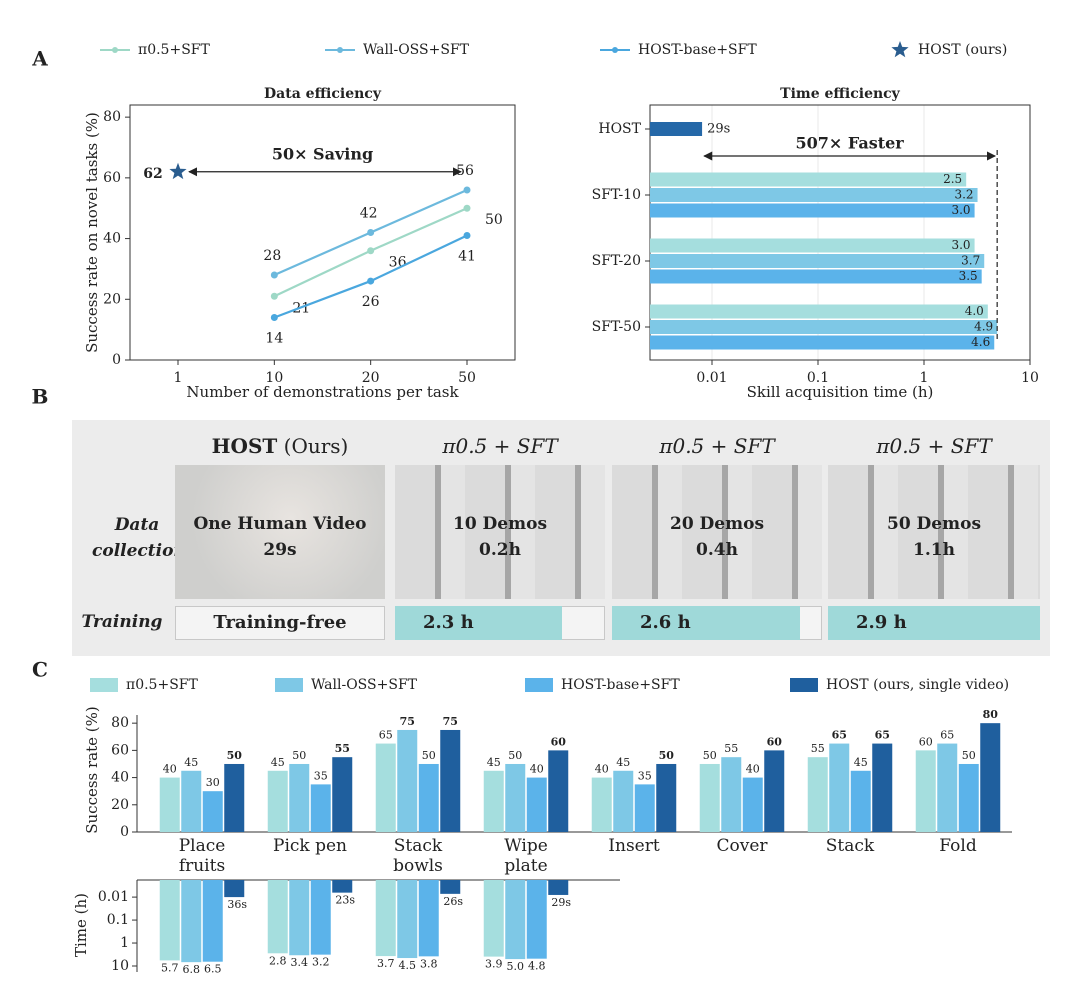  Describe the element at coordinates (645, 775) in the screenshot. I see `data-label: 35` at that location.